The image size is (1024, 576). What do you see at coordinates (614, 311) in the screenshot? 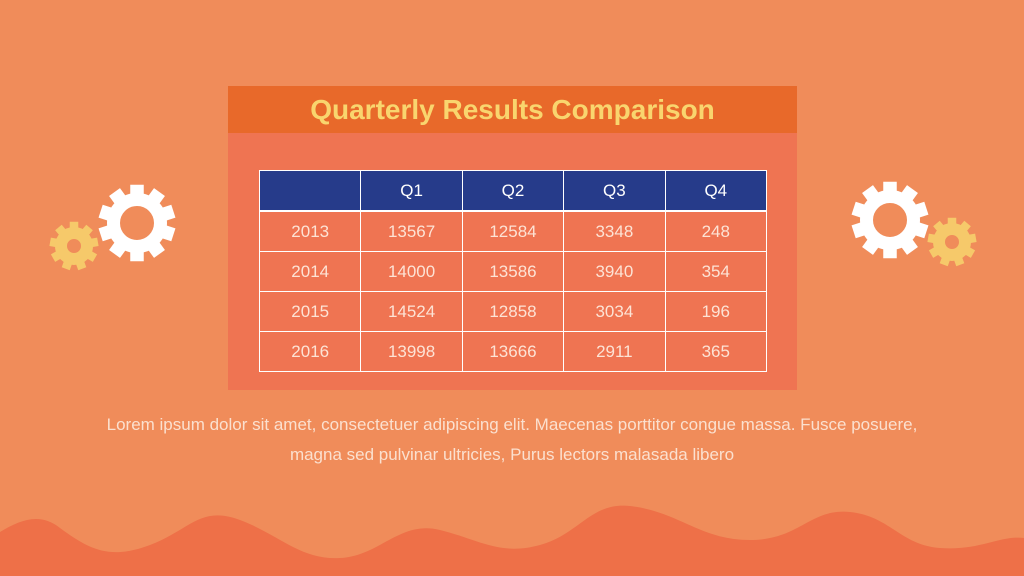
I see `table-cell: 3034` at bounding box center [614, 311].